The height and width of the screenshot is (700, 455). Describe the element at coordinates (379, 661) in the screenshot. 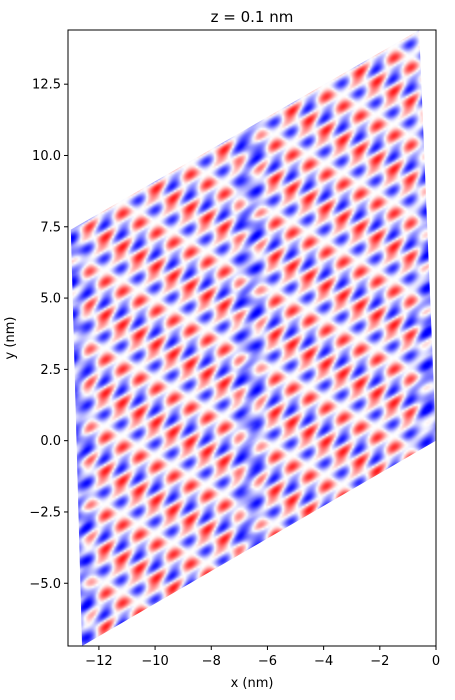

I see `x-tick-label: −2` at that location.